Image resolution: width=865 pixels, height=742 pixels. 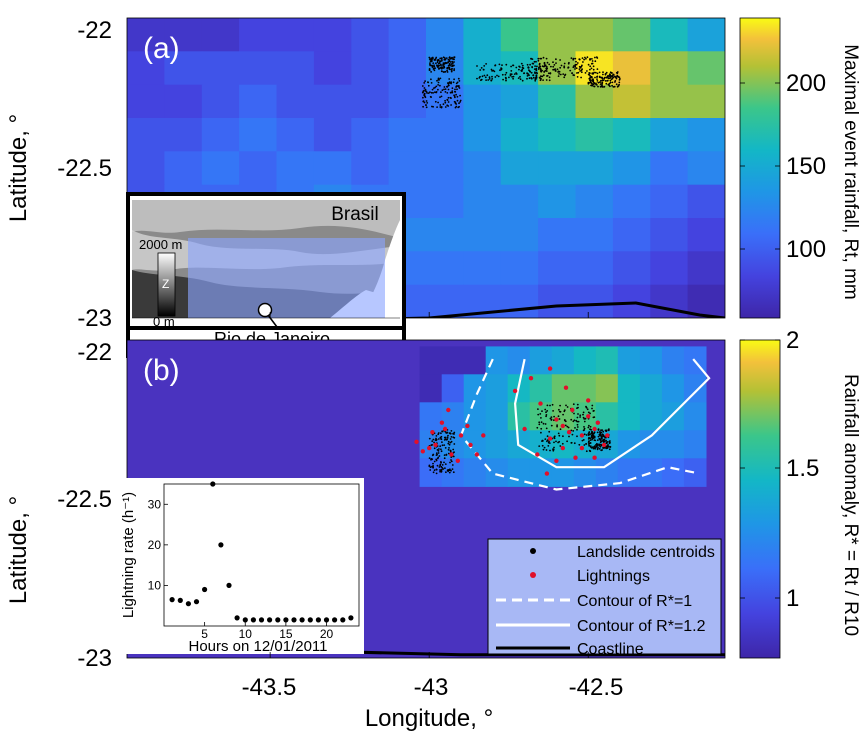 What do you see at coordinates (792, 598) in the screenshot?
I see `colorbar-b-tick: 1` at bounding box center [792, 598].